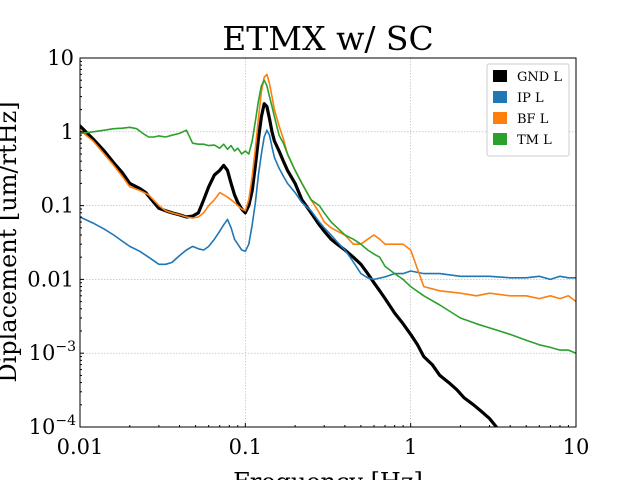 This screenshot has height=480, width=640. Describe the element at coordinates (60, 58) in the screenshot. I see `y-tick-label: 10` at that location.